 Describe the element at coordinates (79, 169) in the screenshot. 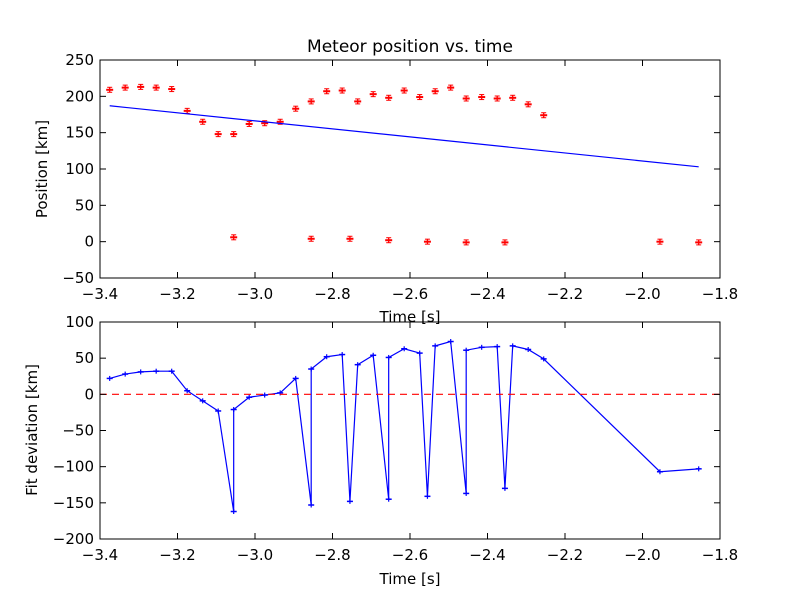

I see `position-ytick-label: 100` at that location.